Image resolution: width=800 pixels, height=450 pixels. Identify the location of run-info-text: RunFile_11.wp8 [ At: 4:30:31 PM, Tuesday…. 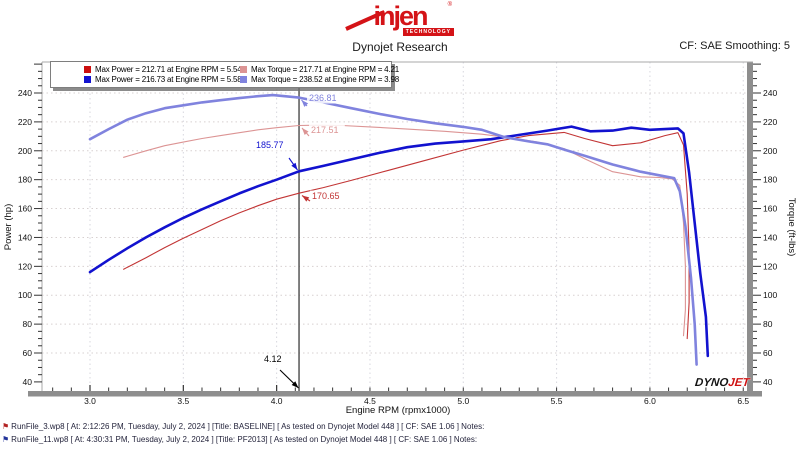
(244, 439).